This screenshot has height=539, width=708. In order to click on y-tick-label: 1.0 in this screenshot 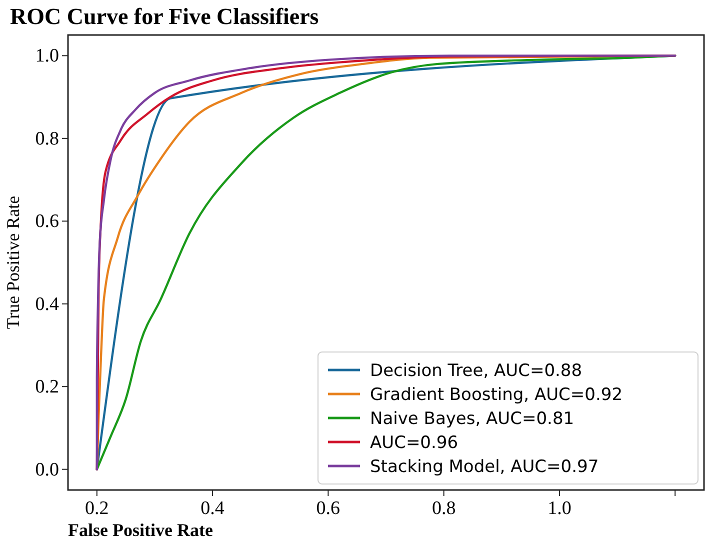, I will do `click(47, 56)`.